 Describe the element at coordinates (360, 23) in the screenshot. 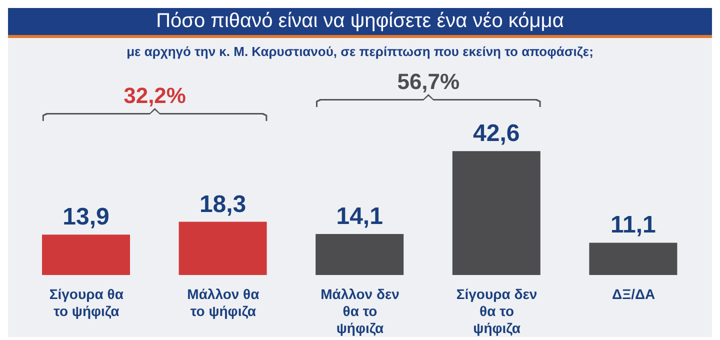

I see `chart-title: Πόσο πιθανό είναι να ψηφίσετε ένα νέο κόμμα` at that location.